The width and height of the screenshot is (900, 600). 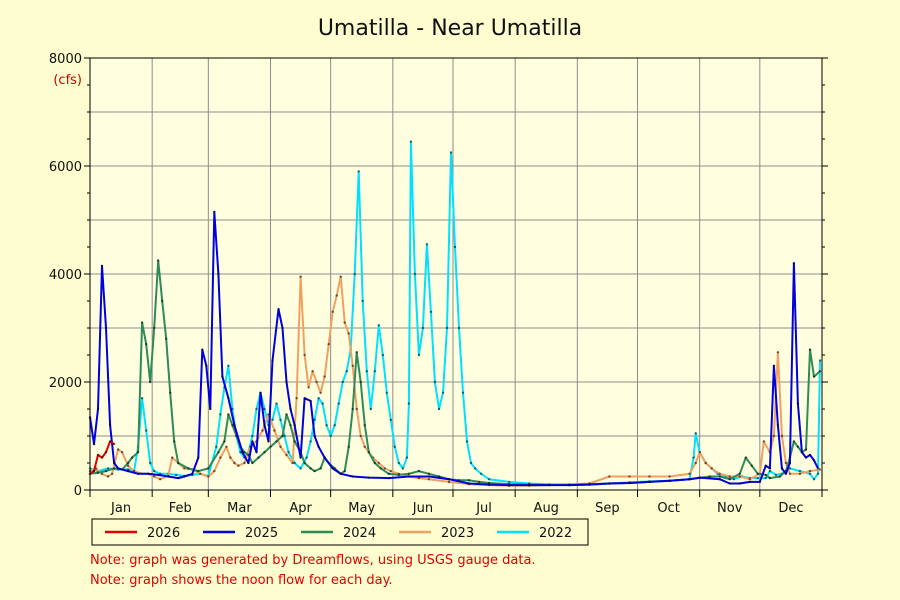 I want to click on chart-title: Umatilla - Near Umatilla, so click(x=450, y=28).